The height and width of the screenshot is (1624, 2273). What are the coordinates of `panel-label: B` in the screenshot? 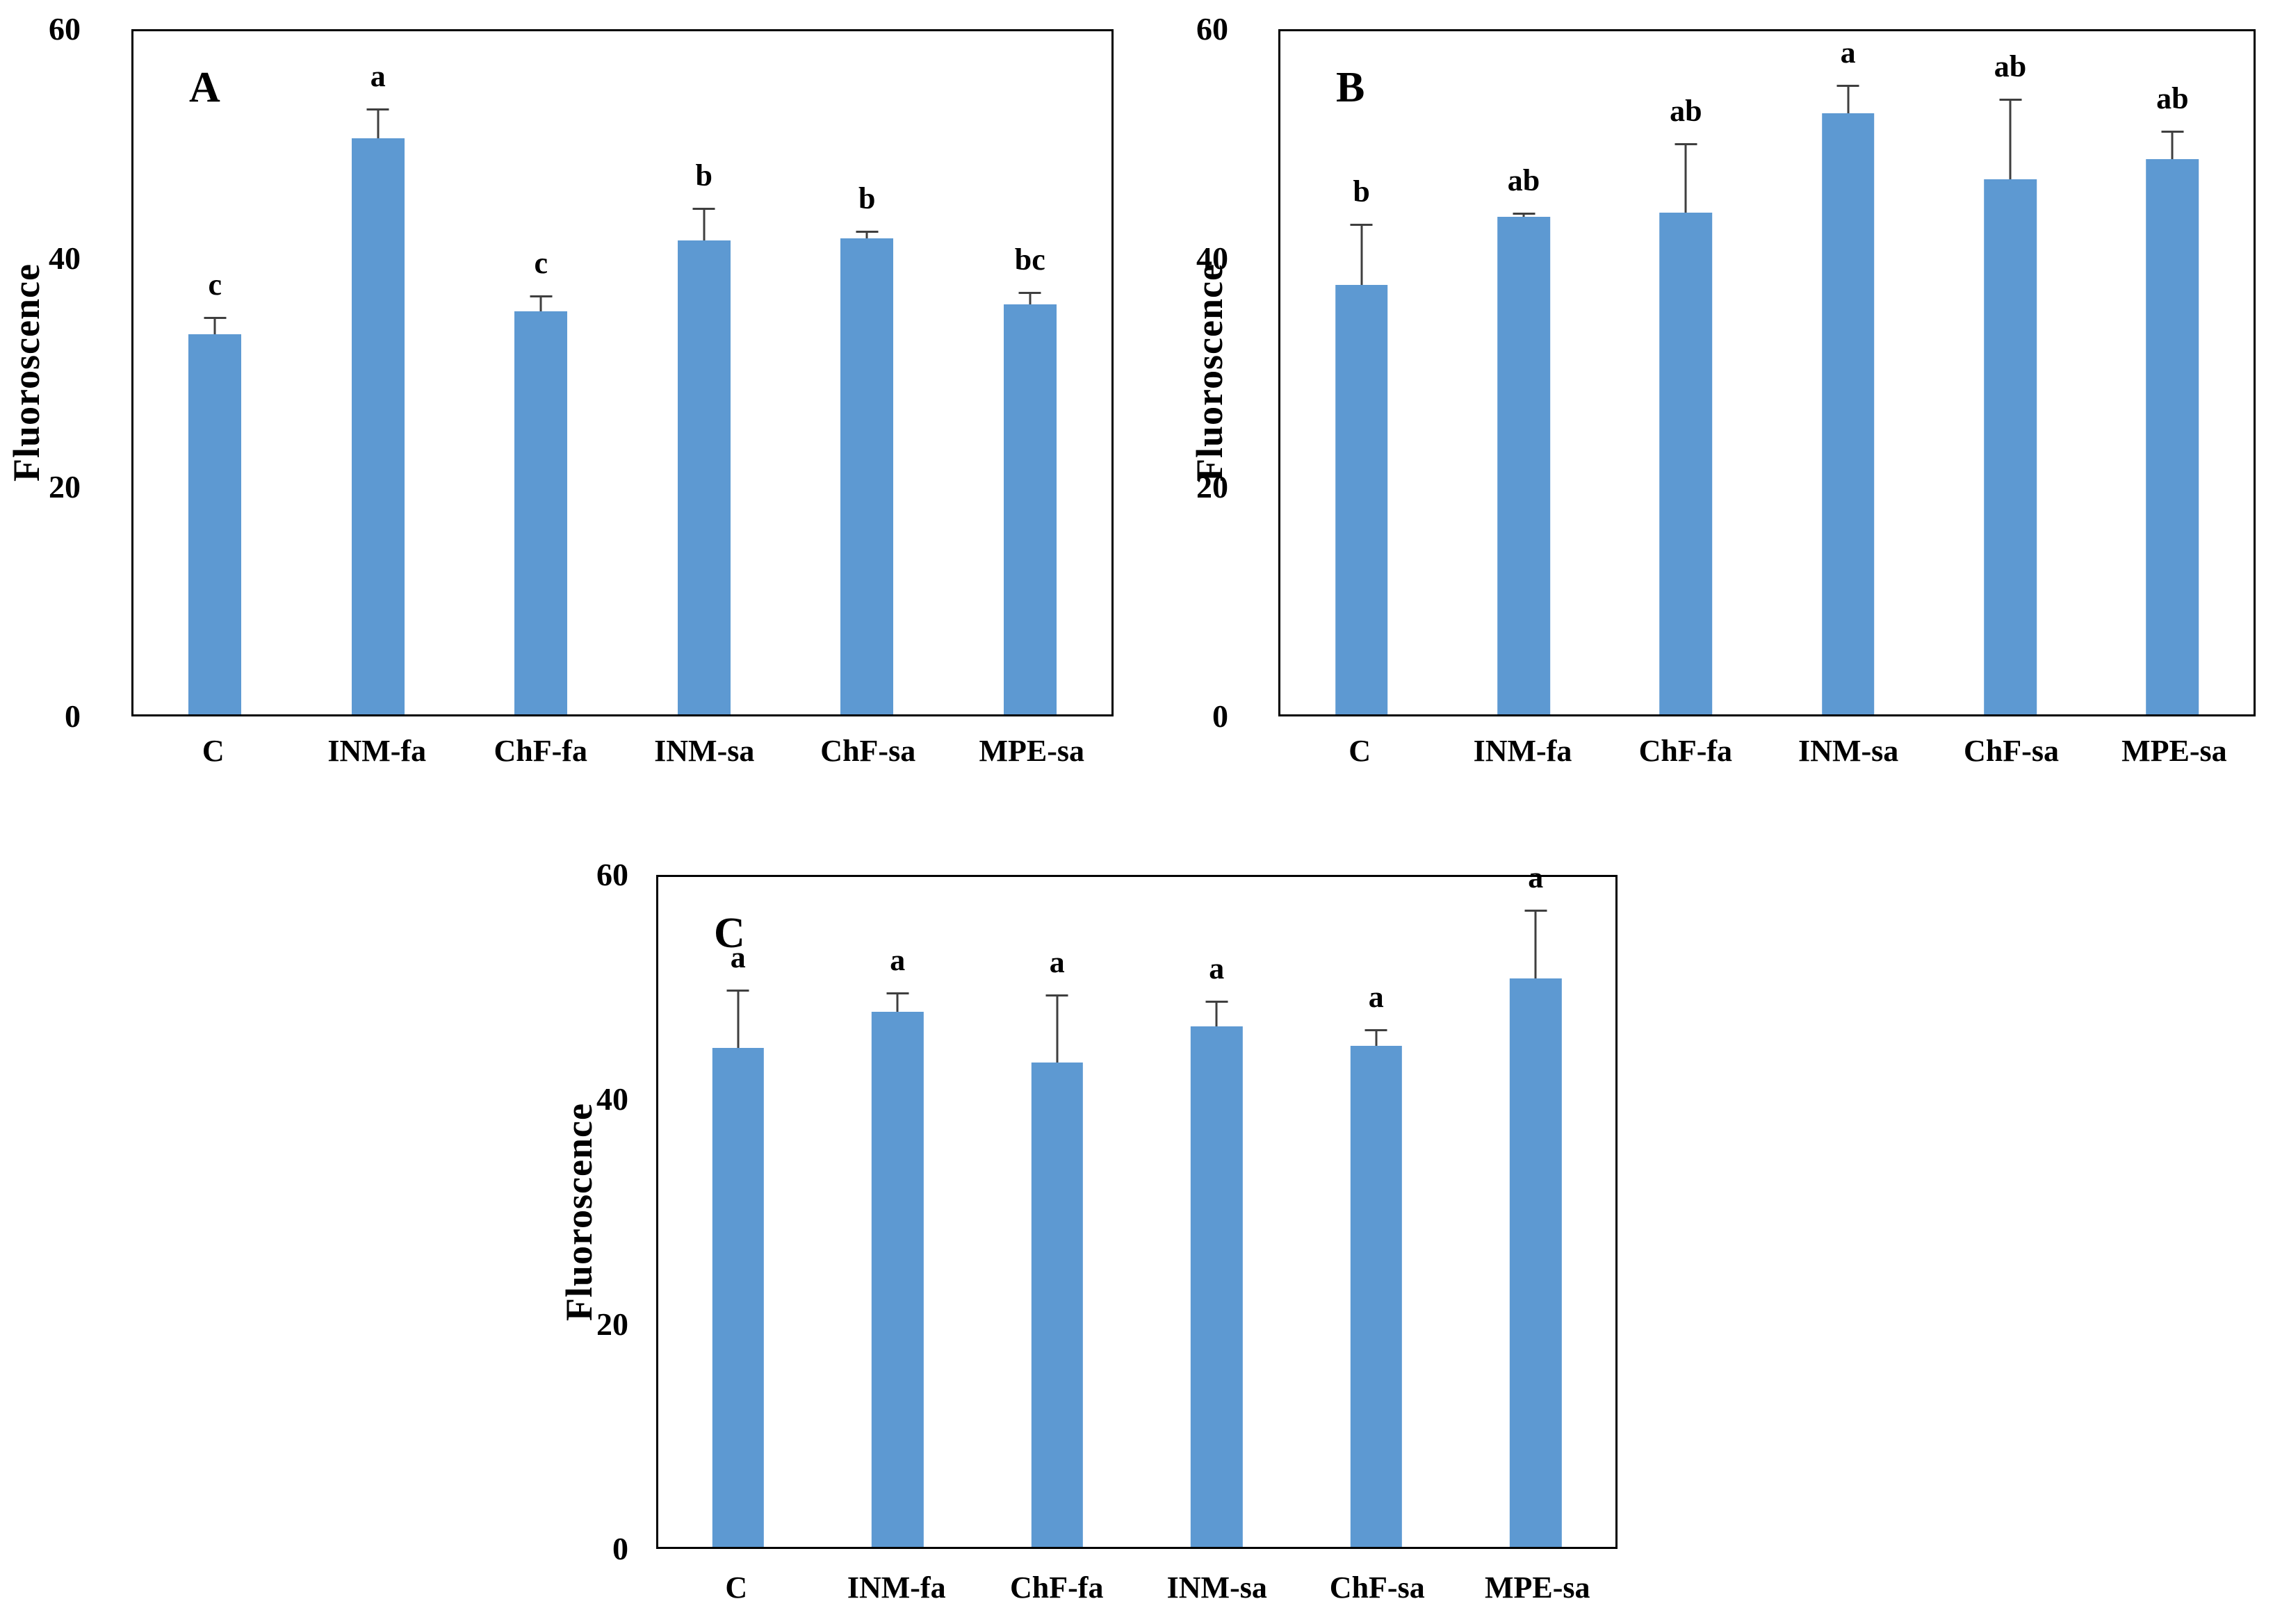 It's located at (1350, 87).